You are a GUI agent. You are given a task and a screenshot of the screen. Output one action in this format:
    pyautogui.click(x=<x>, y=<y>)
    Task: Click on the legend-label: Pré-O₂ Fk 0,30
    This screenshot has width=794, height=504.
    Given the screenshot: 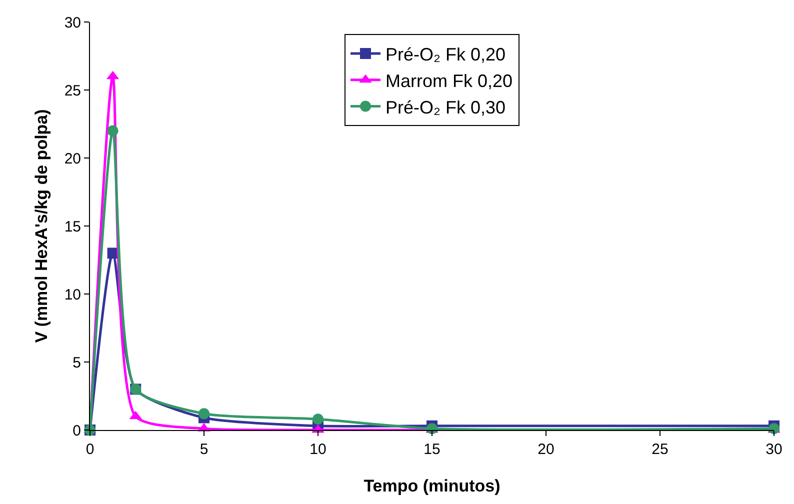 What is the action you would take?
    pyautogui.click(x=446, y=107)
    